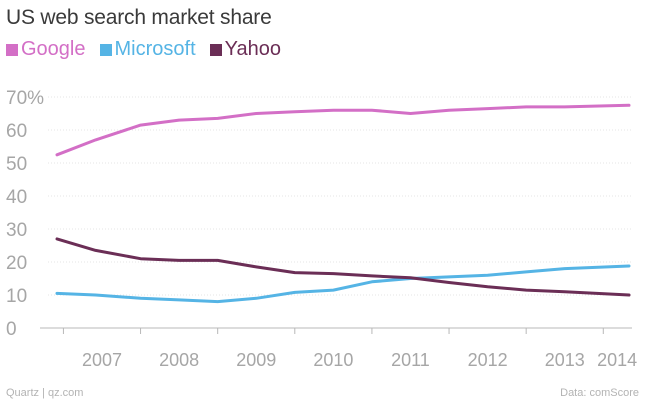 The height and width of the screenshot is (403, 645). What do you see at coordinates (11, 329) in the screenshot?
I see `y-tick-label-0: 0` at bounding box center [11, 329].